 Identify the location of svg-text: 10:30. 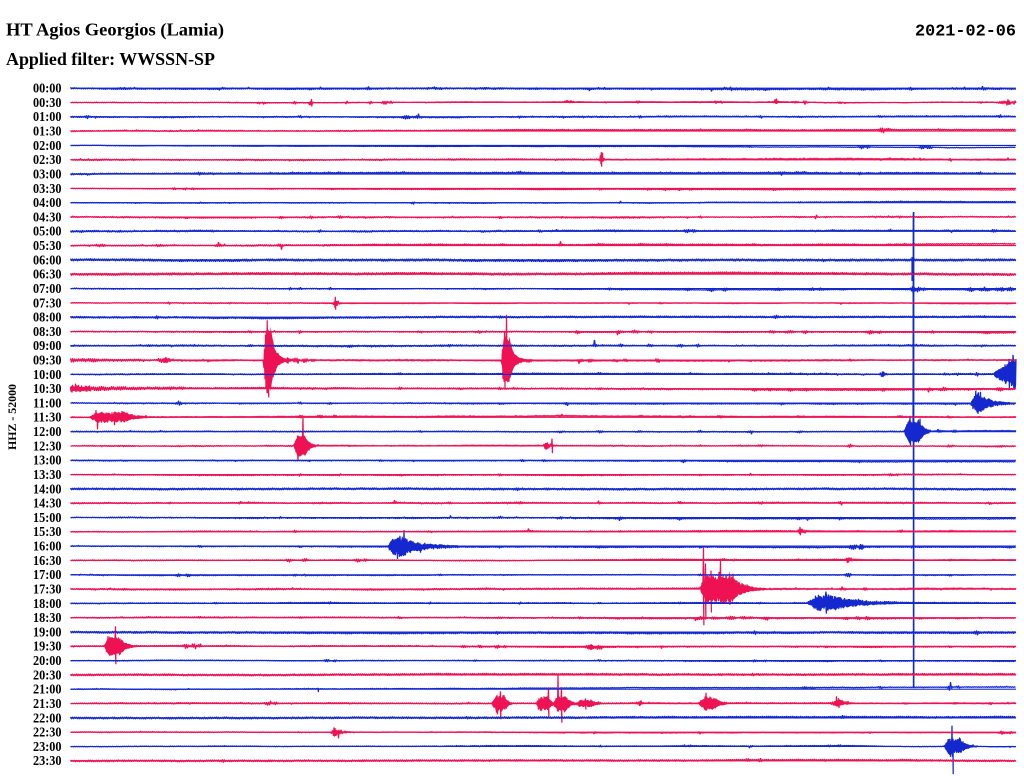
(47, 389).